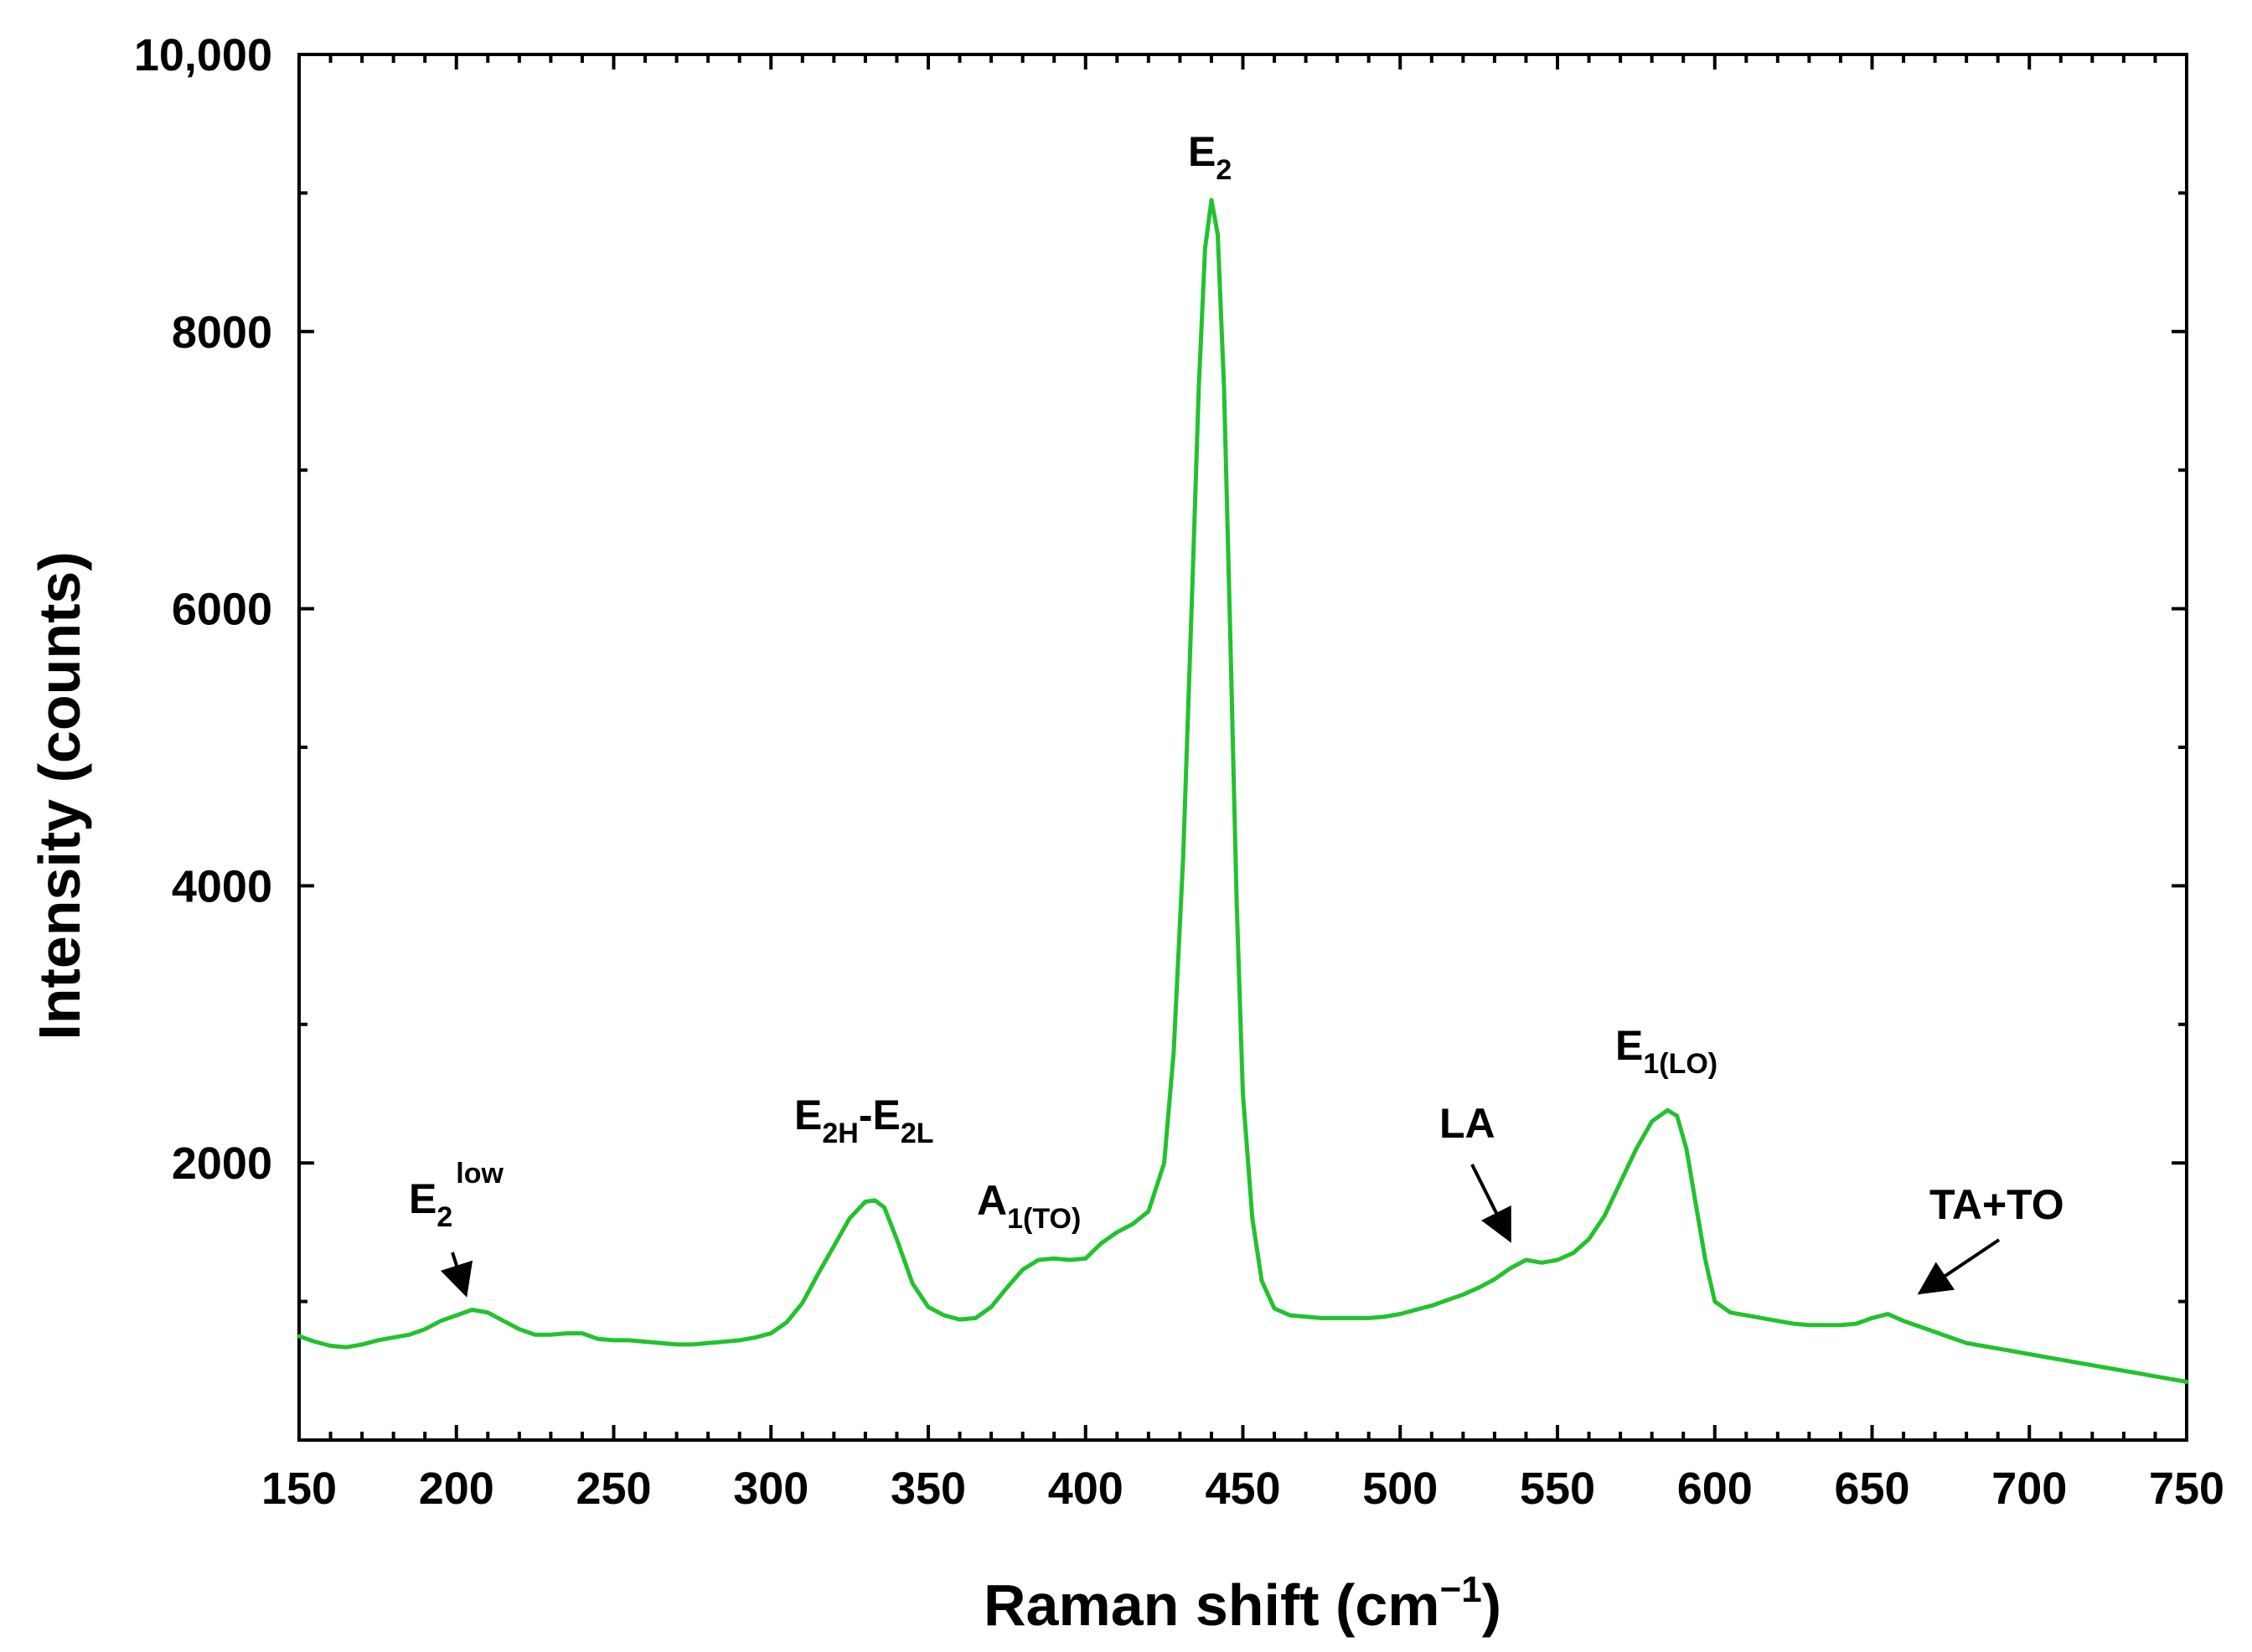 The height and width of the screenshot is (1652, 2252). I want to click on annotation-ta-to-label: TA+TO, so click(1996, 1204).